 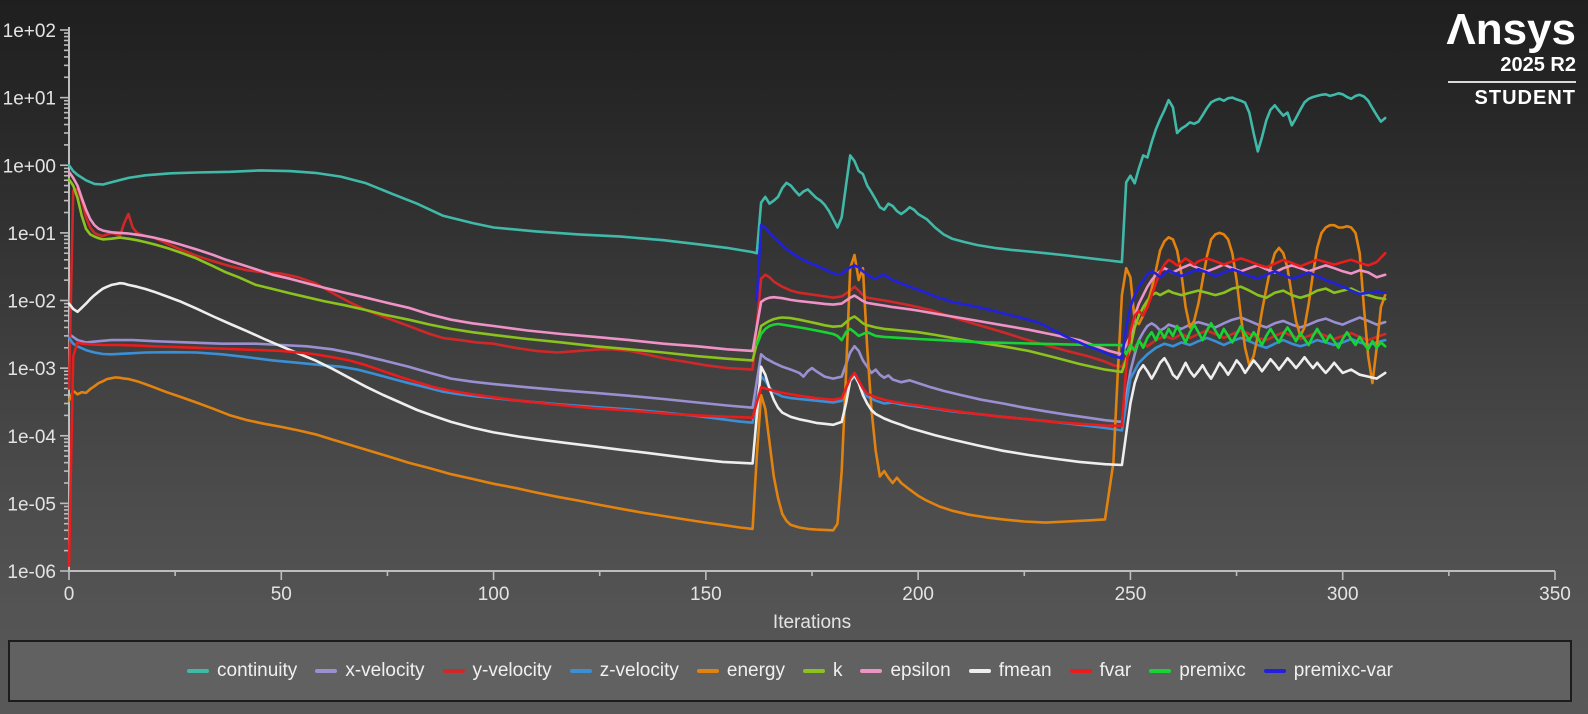 What do you see at coordinates (29, 166) in the screenshot?
I see `svg-text: 1e+00` at bounding box center [29, 166].